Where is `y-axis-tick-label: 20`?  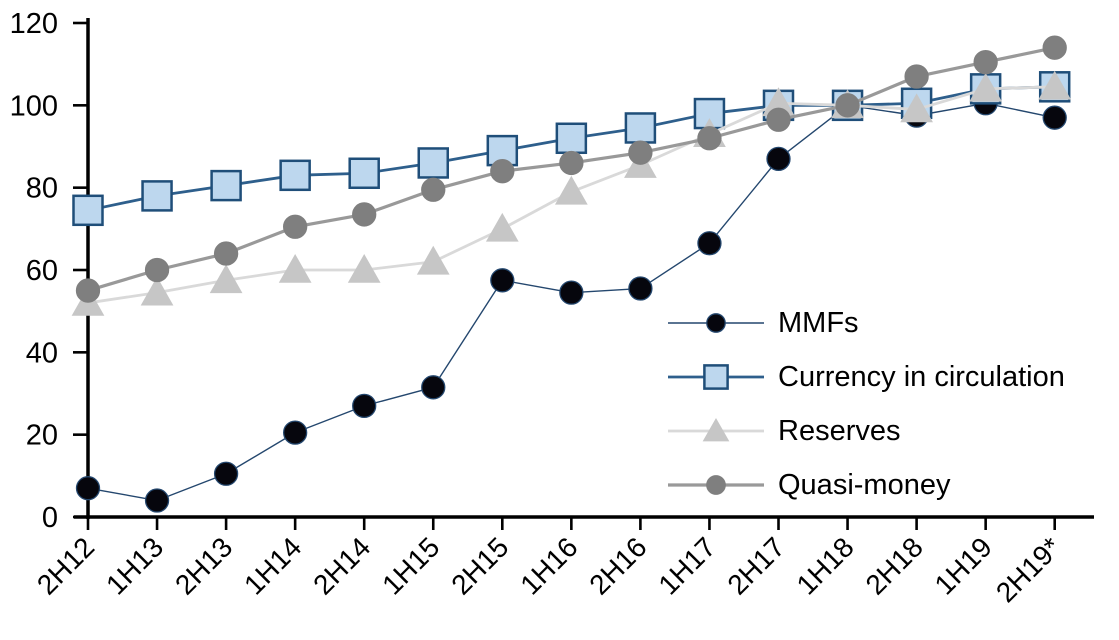 y-axis-tick-label: 20 is located at coordinates (42, 436).